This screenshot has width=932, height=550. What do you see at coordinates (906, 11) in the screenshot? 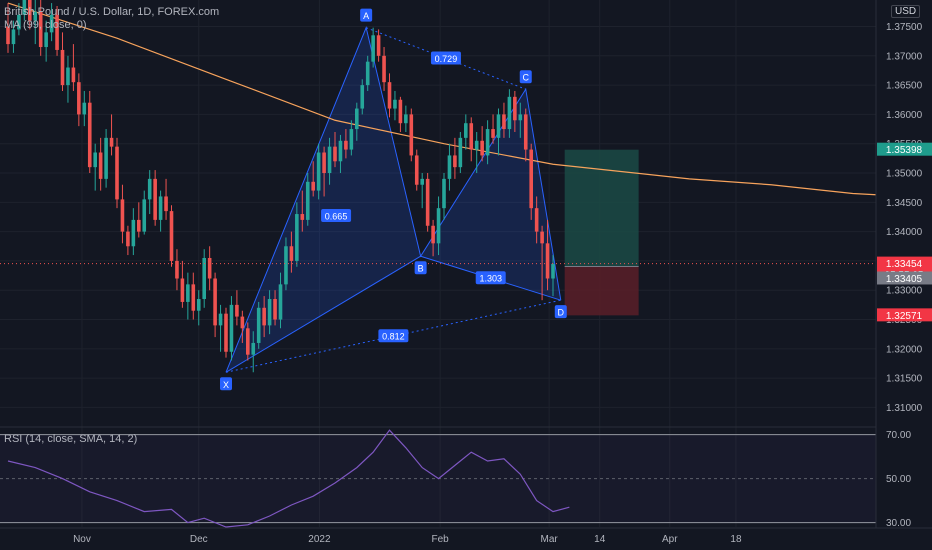
I see `currency-selector: USD` at bounding box center [906, 11].